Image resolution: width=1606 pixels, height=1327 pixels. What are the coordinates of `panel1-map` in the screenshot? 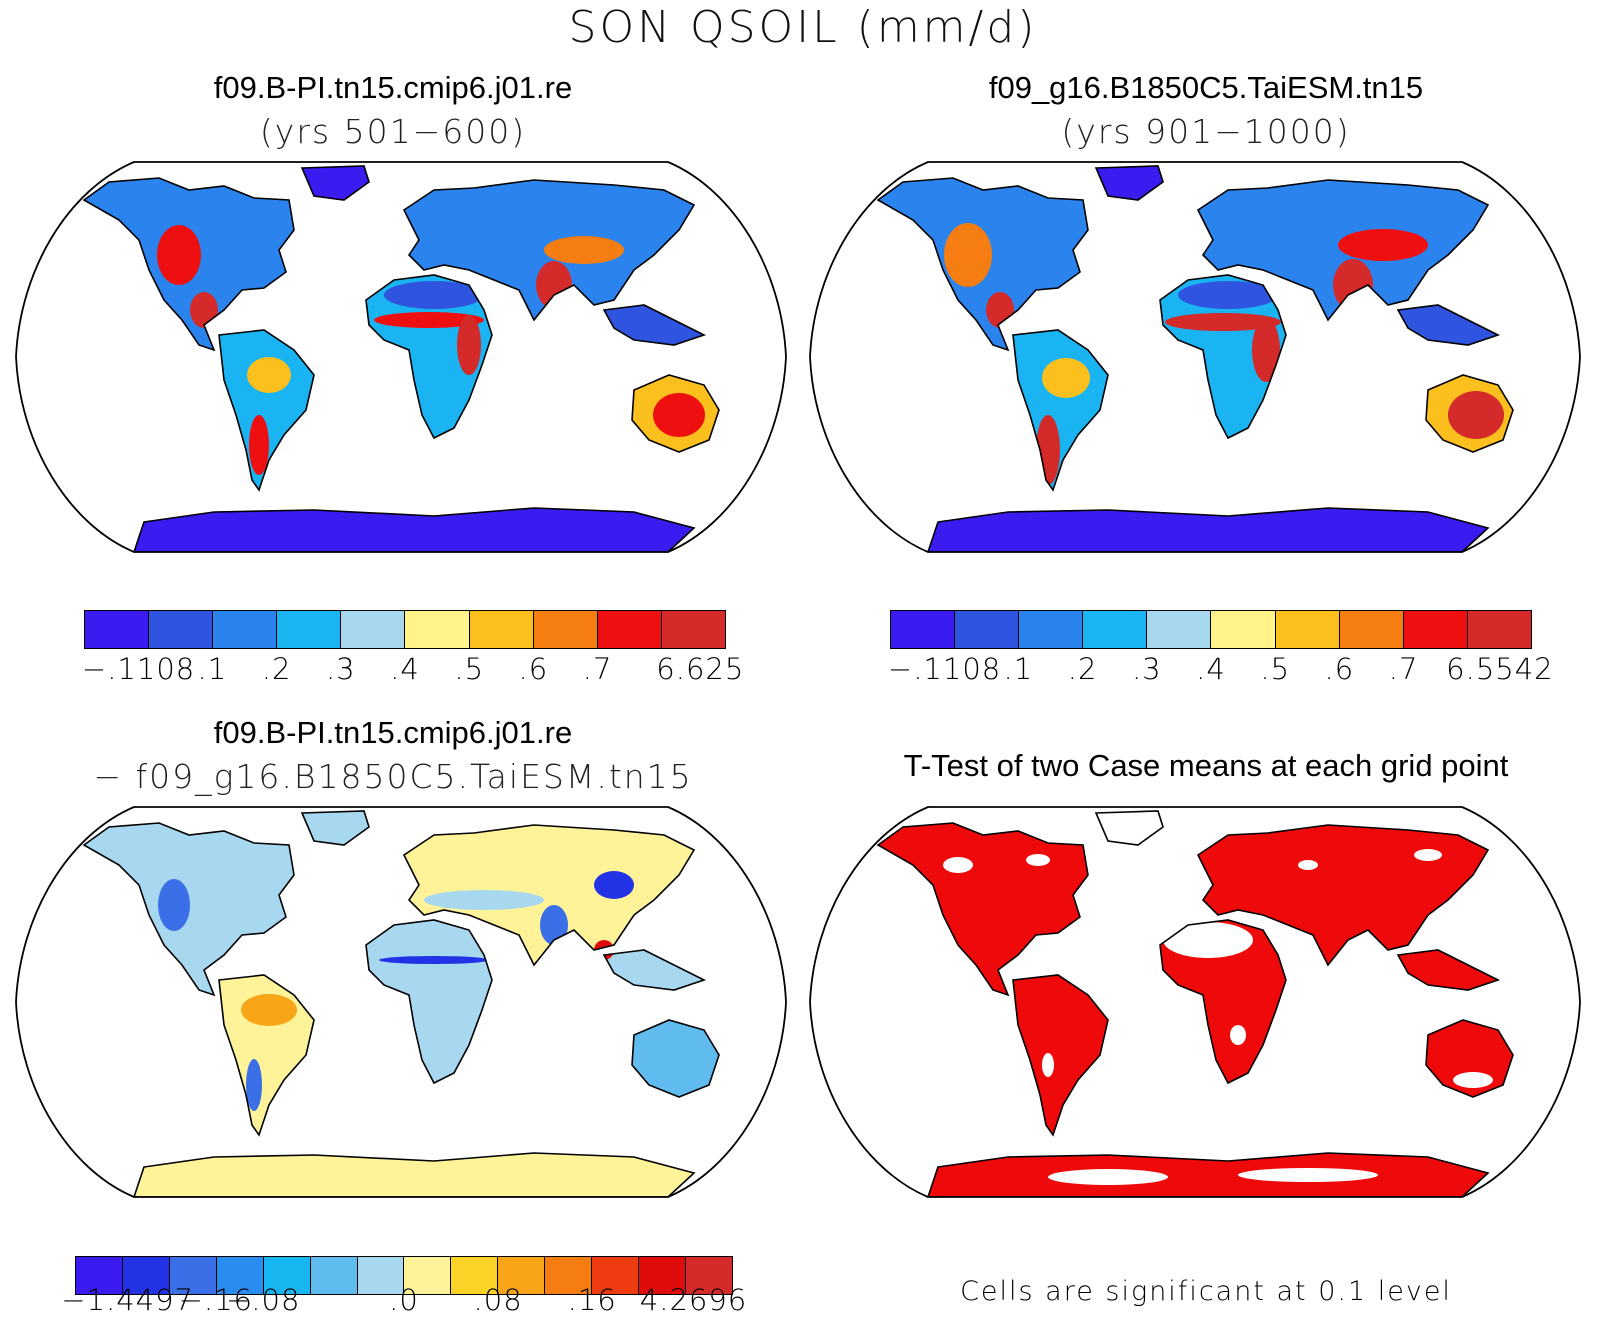 It's located at (401, 357).